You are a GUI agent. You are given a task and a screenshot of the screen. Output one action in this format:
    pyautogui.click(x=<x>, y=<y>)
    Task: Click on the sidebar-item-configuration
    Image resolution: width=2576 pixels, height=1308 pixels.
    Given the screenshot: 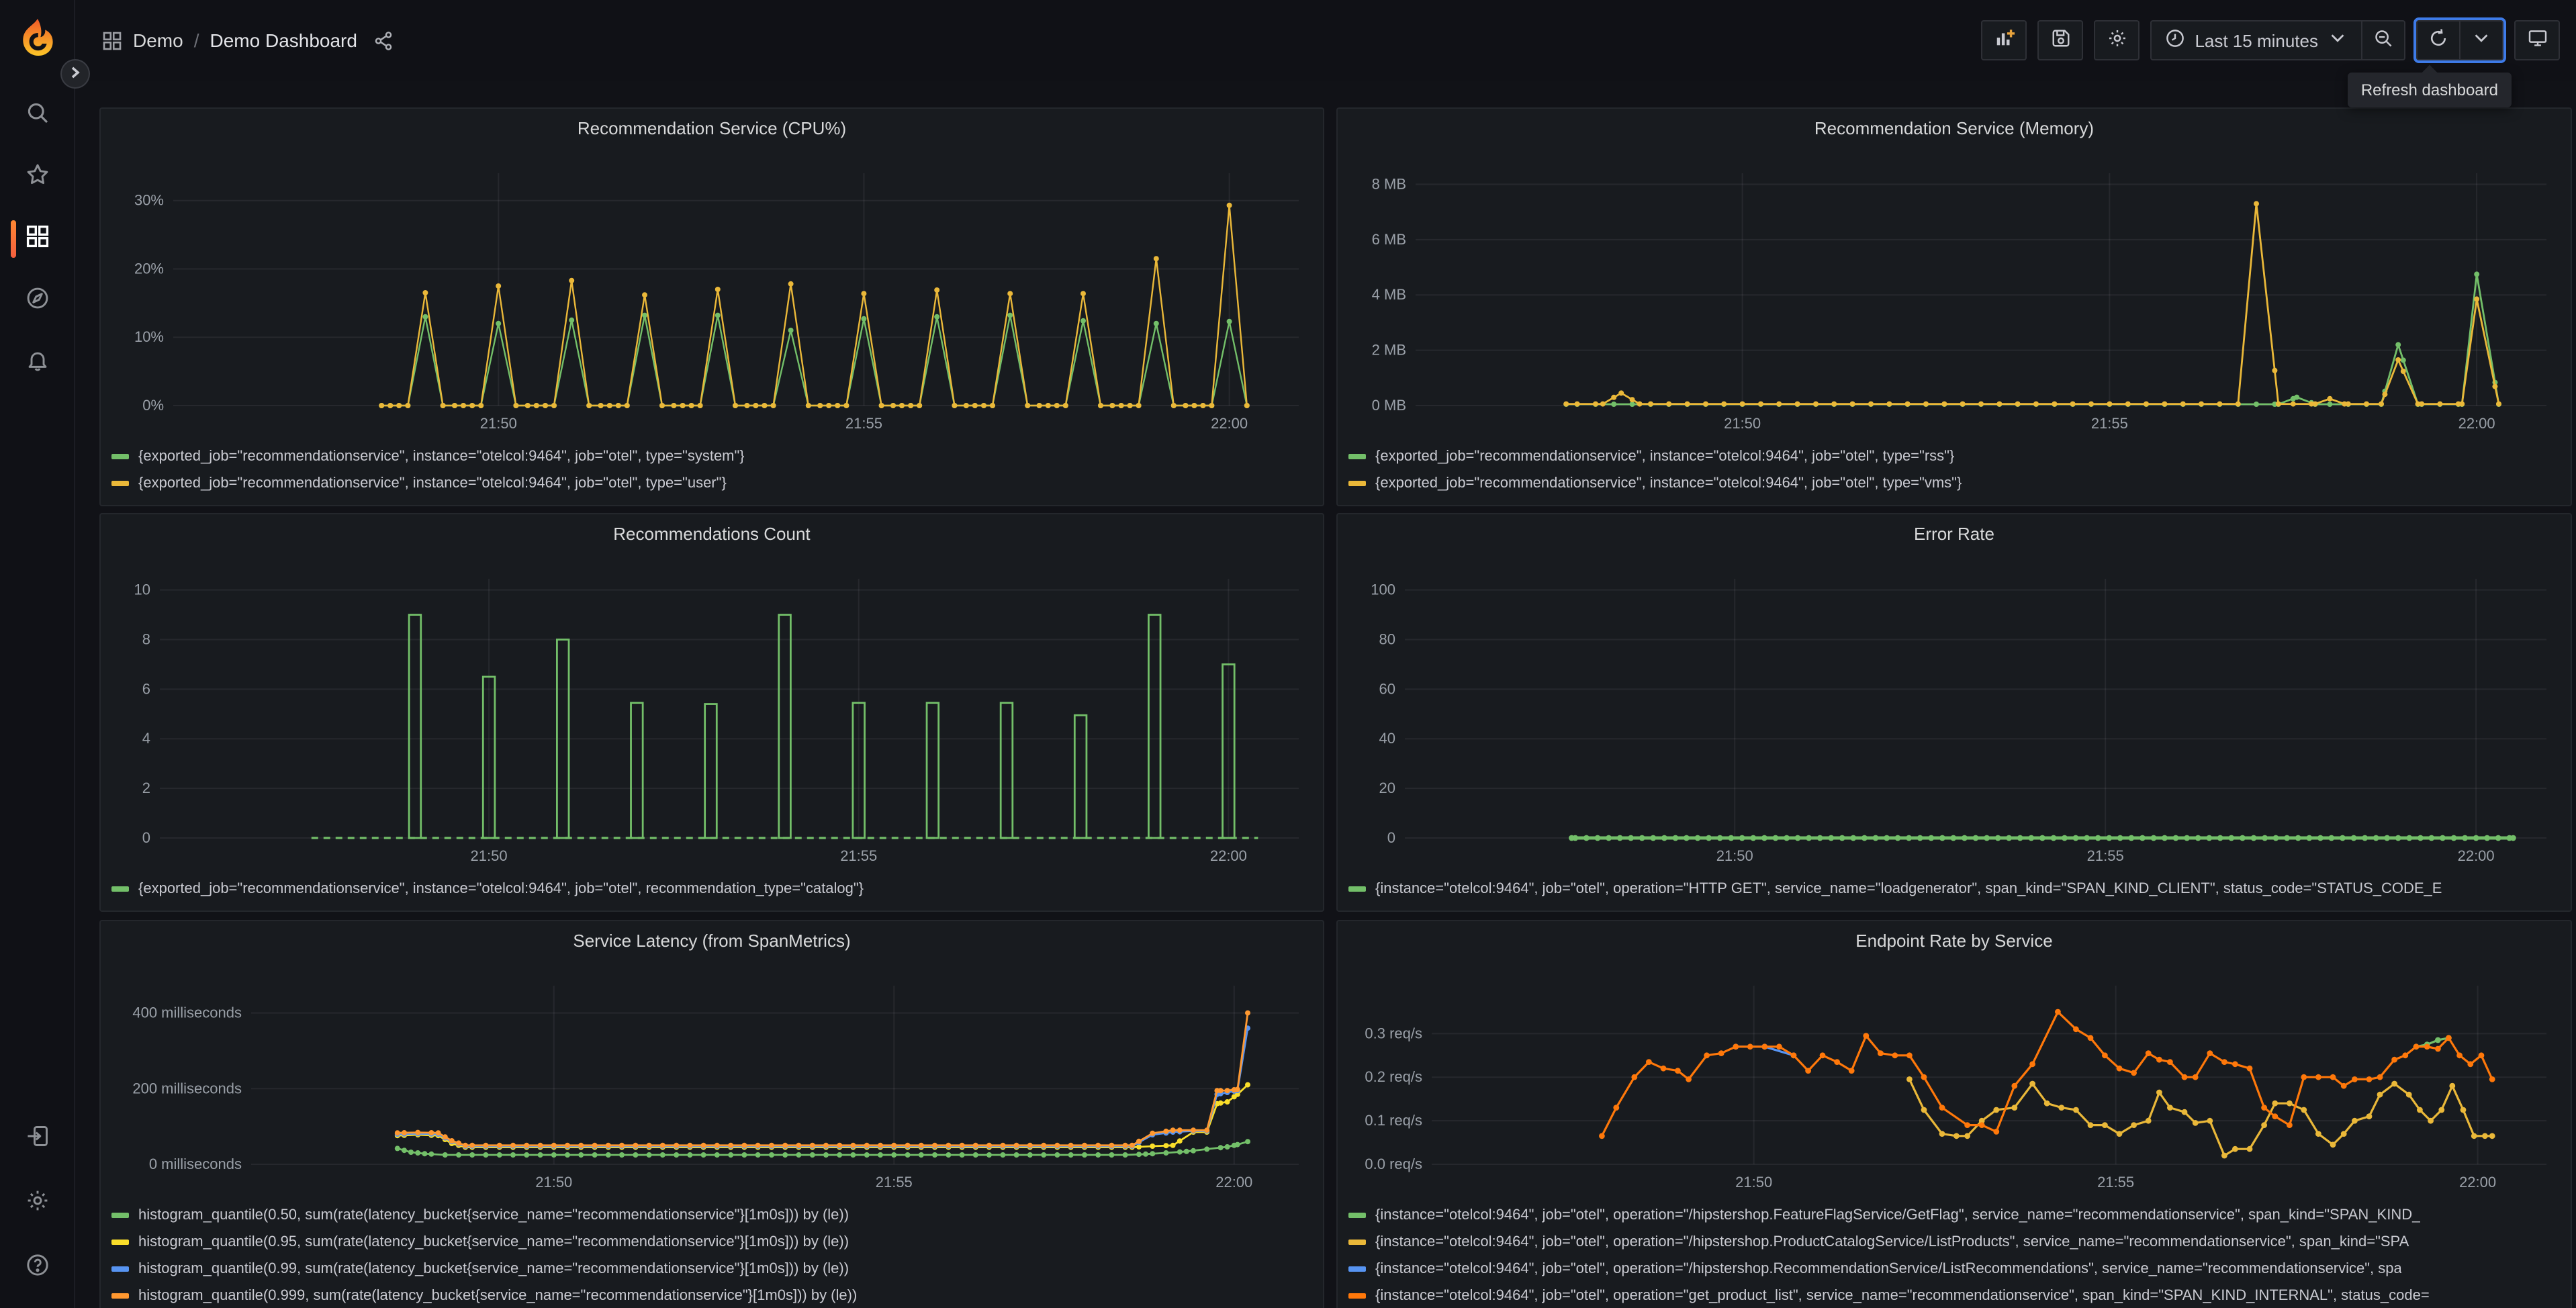 What is the action you would take?
    pyautogui.click(x=37, y=1203)
    